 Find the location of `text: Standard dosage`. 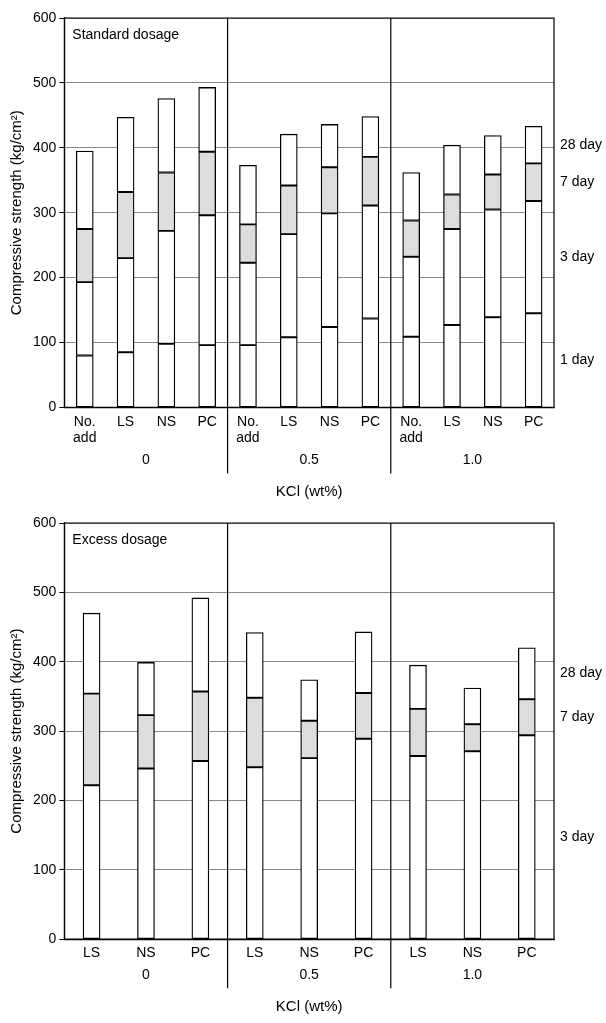

text: Standard dosage is located at coordinates (126, 33).